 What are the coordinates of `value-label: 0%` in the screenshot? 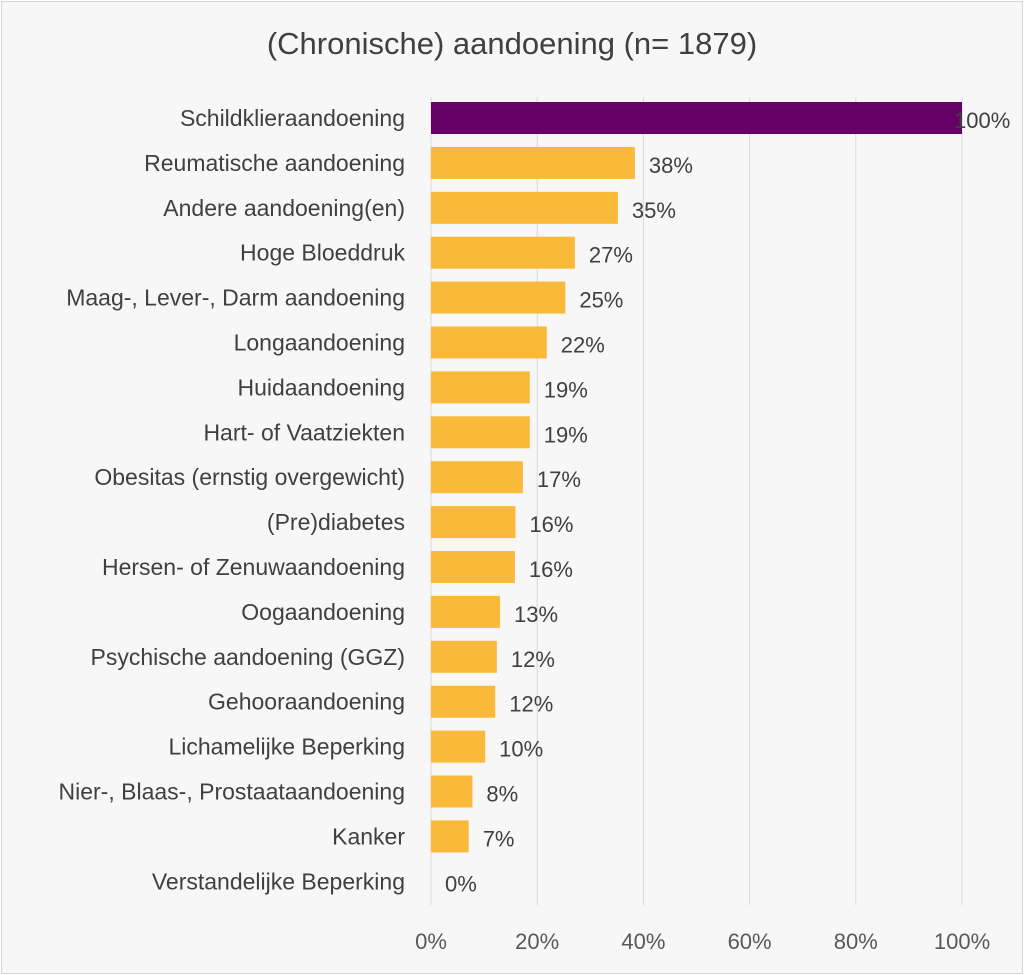 It's located at (461, 883).